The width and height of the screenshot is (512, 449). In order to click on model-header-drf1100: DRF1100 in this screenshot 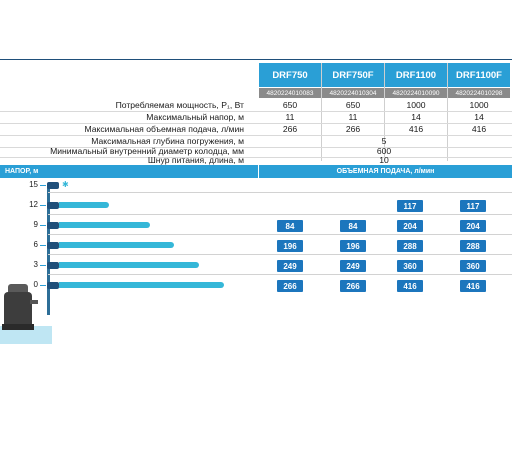, I will do `click(416, 75)`.